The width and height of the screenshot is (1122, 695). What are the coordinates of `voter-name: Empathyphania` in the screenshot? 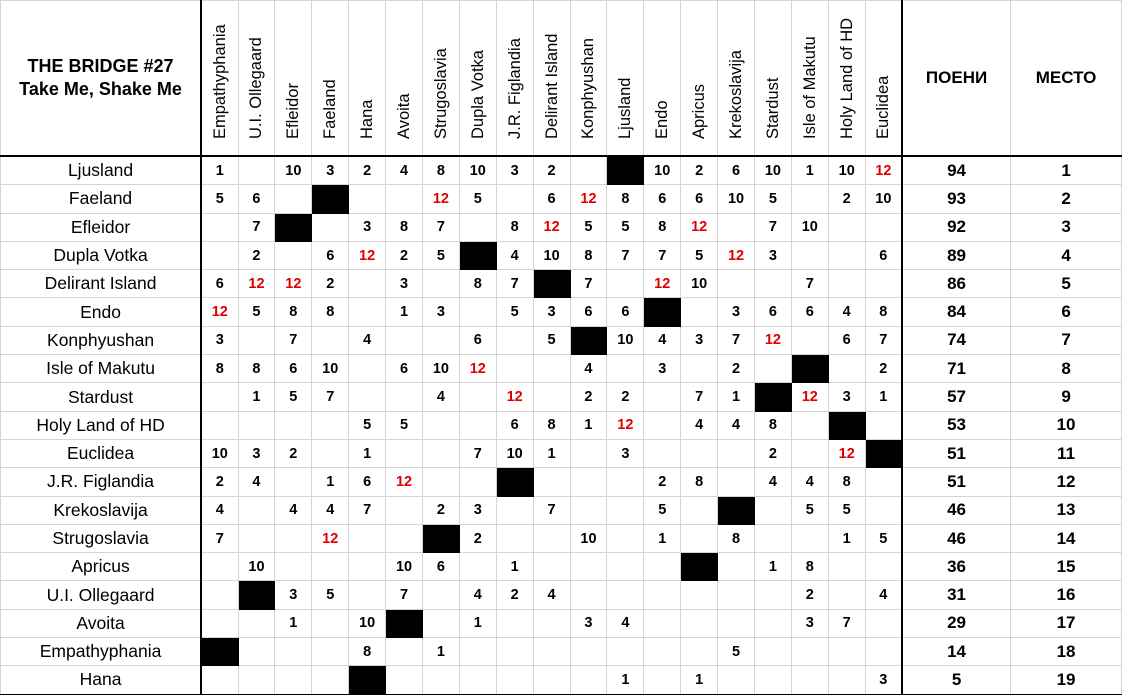 It's located at (219, 81).